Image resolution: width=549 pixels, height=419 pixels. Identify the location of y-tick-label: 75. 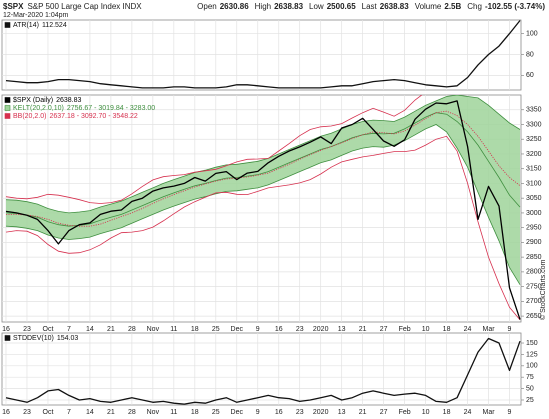
(530, 377).